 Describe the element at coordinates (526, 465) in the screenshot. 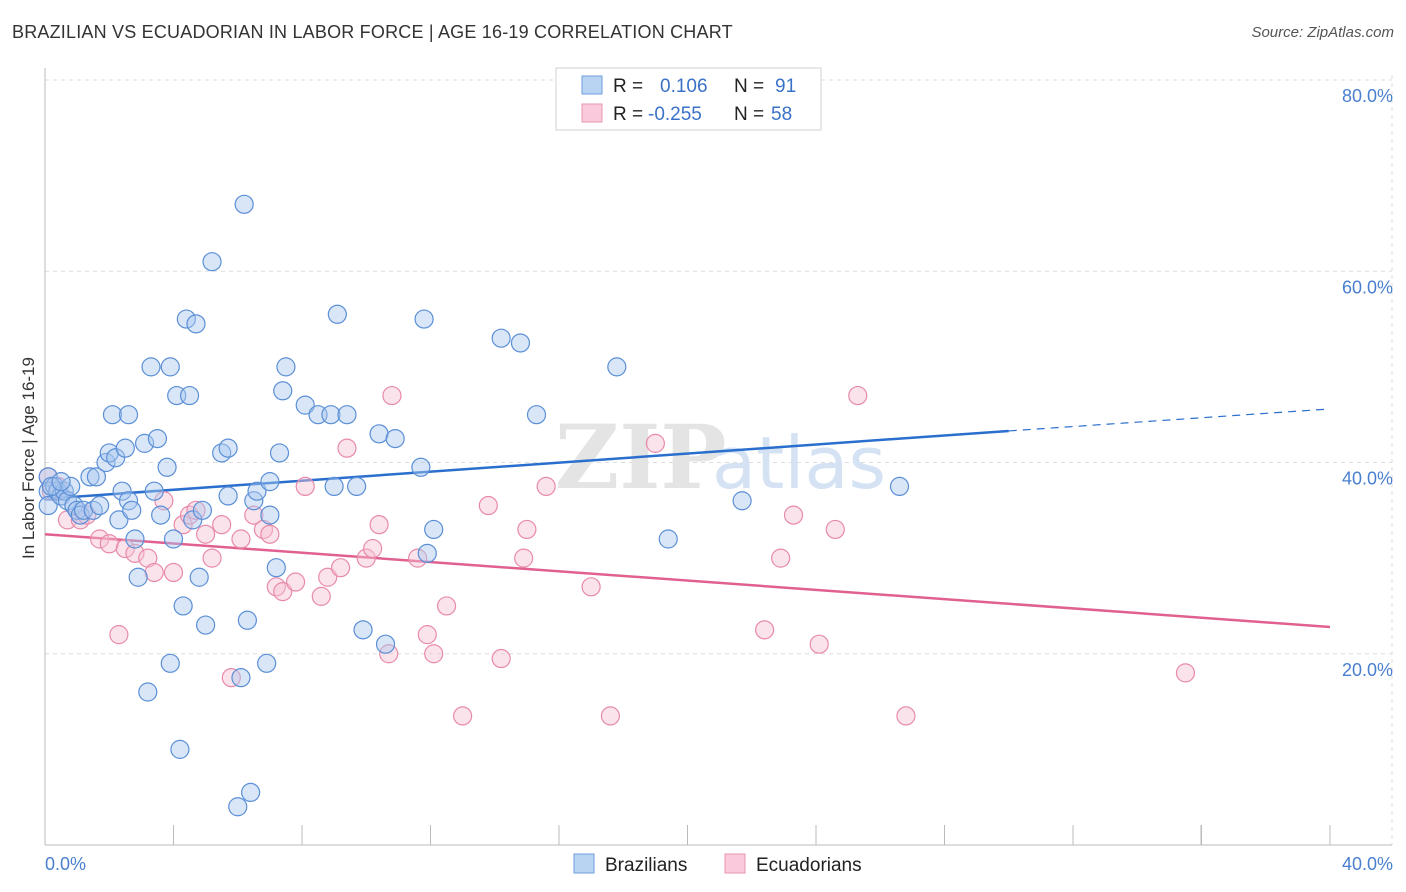

I see `brazilian-trend-line` at that location.